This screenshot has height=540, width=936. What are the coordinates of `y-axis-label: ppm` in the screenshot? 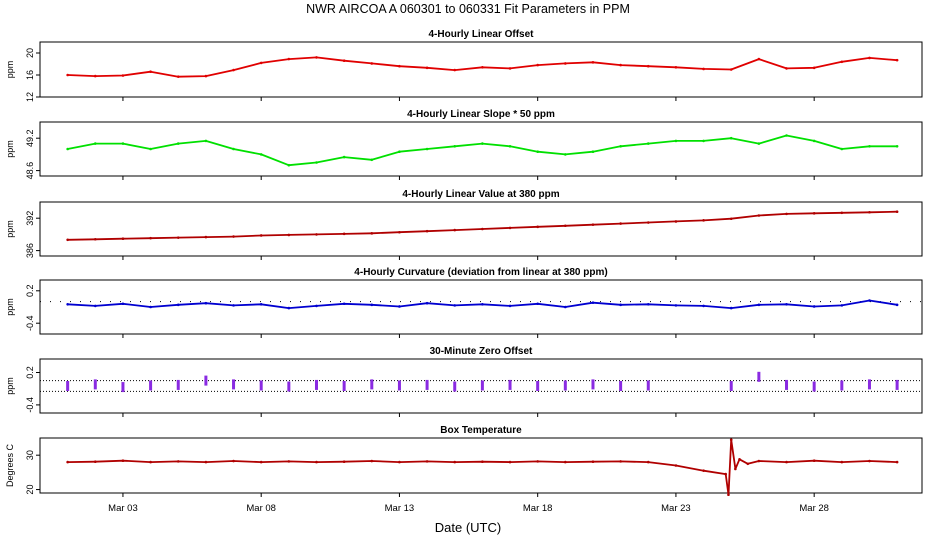 It's located at (10, 229).